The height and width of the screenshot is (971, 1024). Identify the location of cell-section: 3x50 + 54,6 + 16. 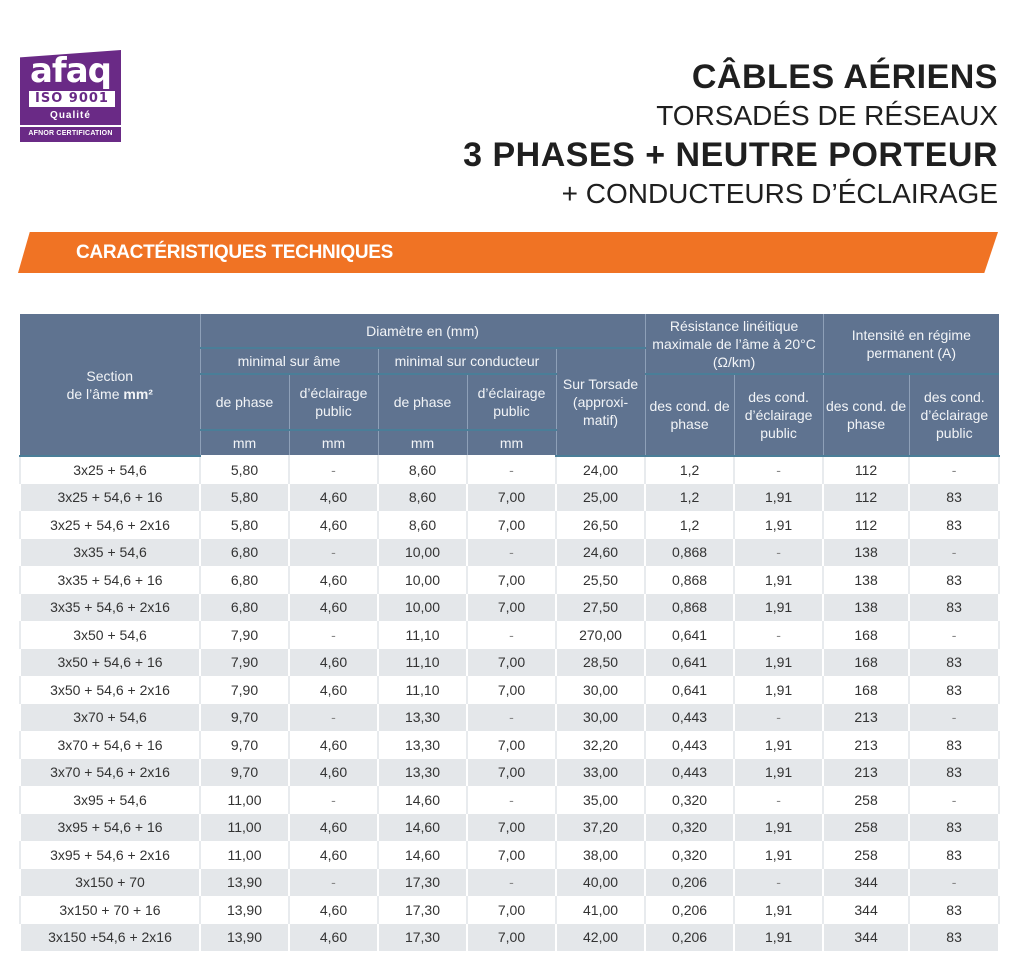
(110, 662).